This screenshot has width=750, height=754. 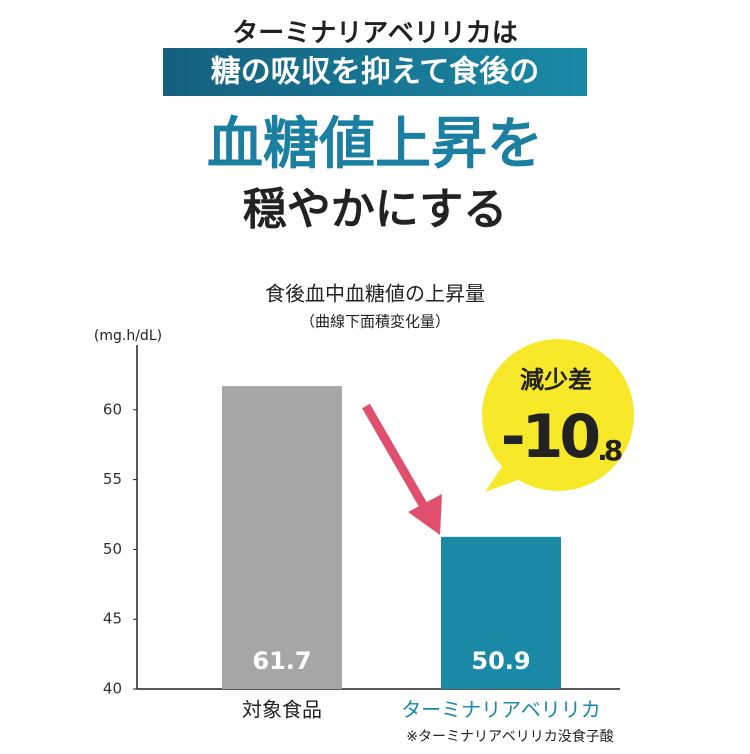 What do you see at coordinates (112, 479) in the screenshot?
I see `y-tick-label: 55` at bounding box center [112, 479].